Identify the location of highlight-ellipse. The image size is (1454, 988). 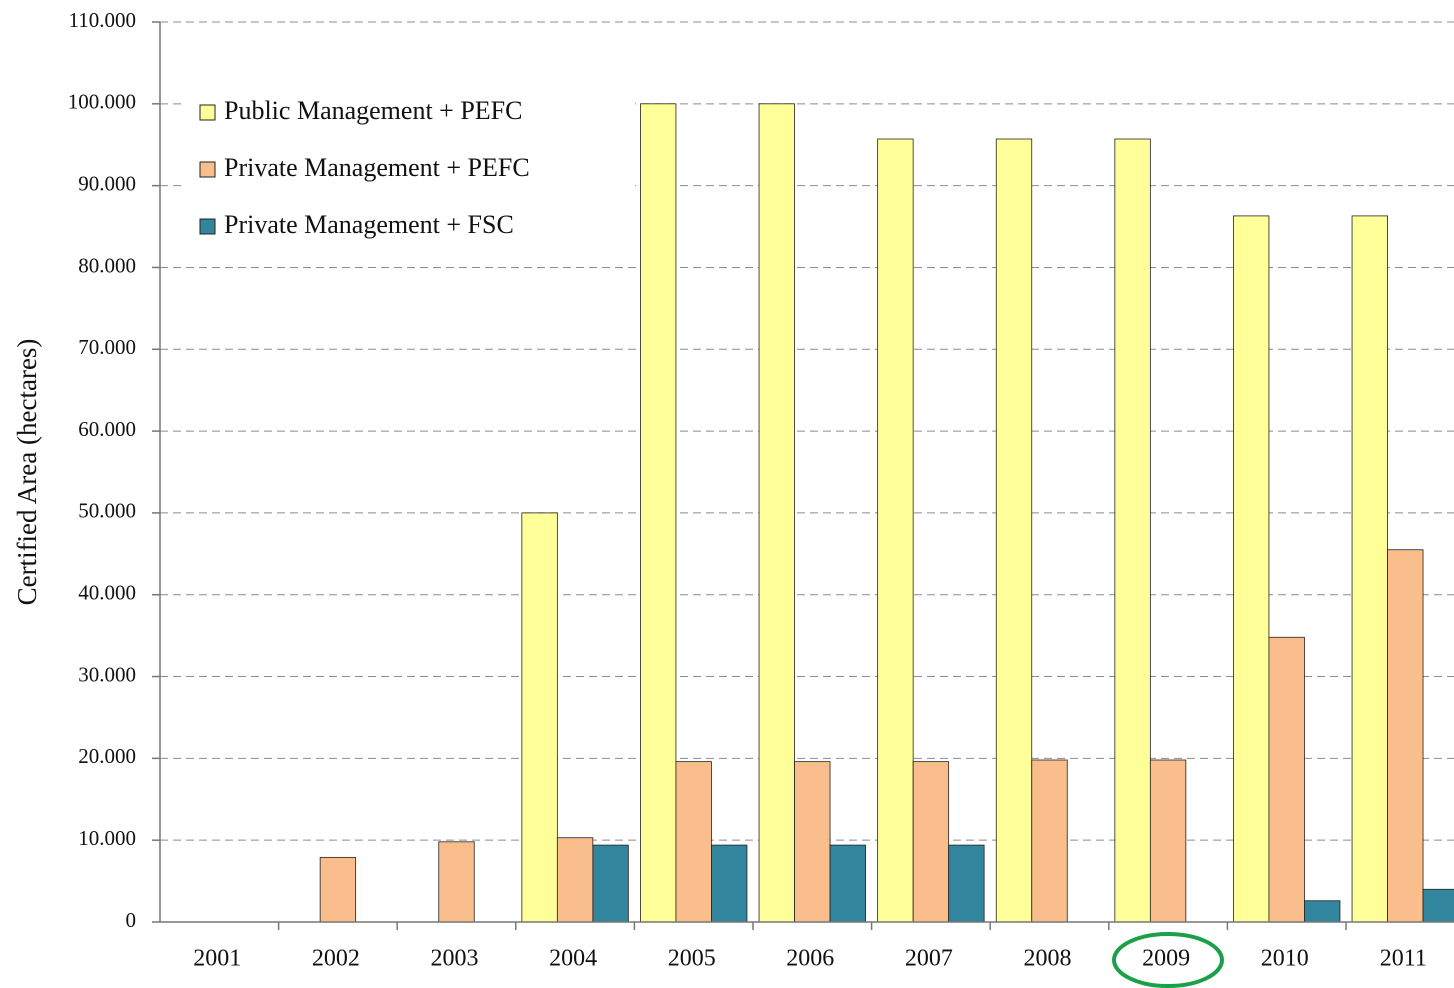
(1168, 960).